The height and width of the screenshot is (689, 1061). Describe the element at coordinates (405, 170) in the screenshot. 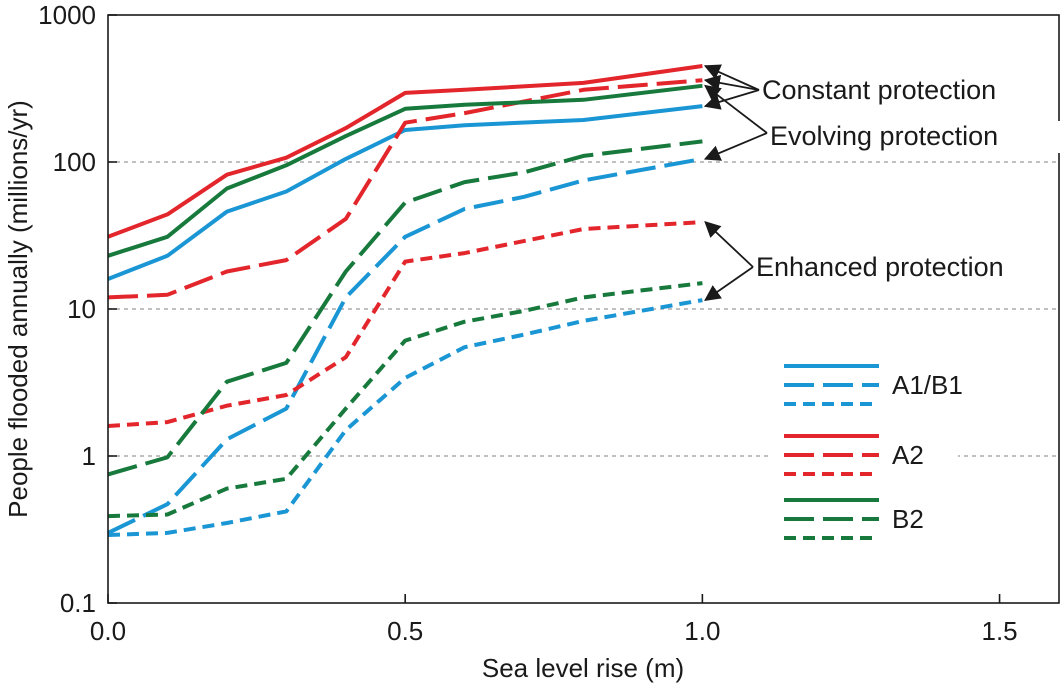

I see `series-b2-constant-line` at that location.